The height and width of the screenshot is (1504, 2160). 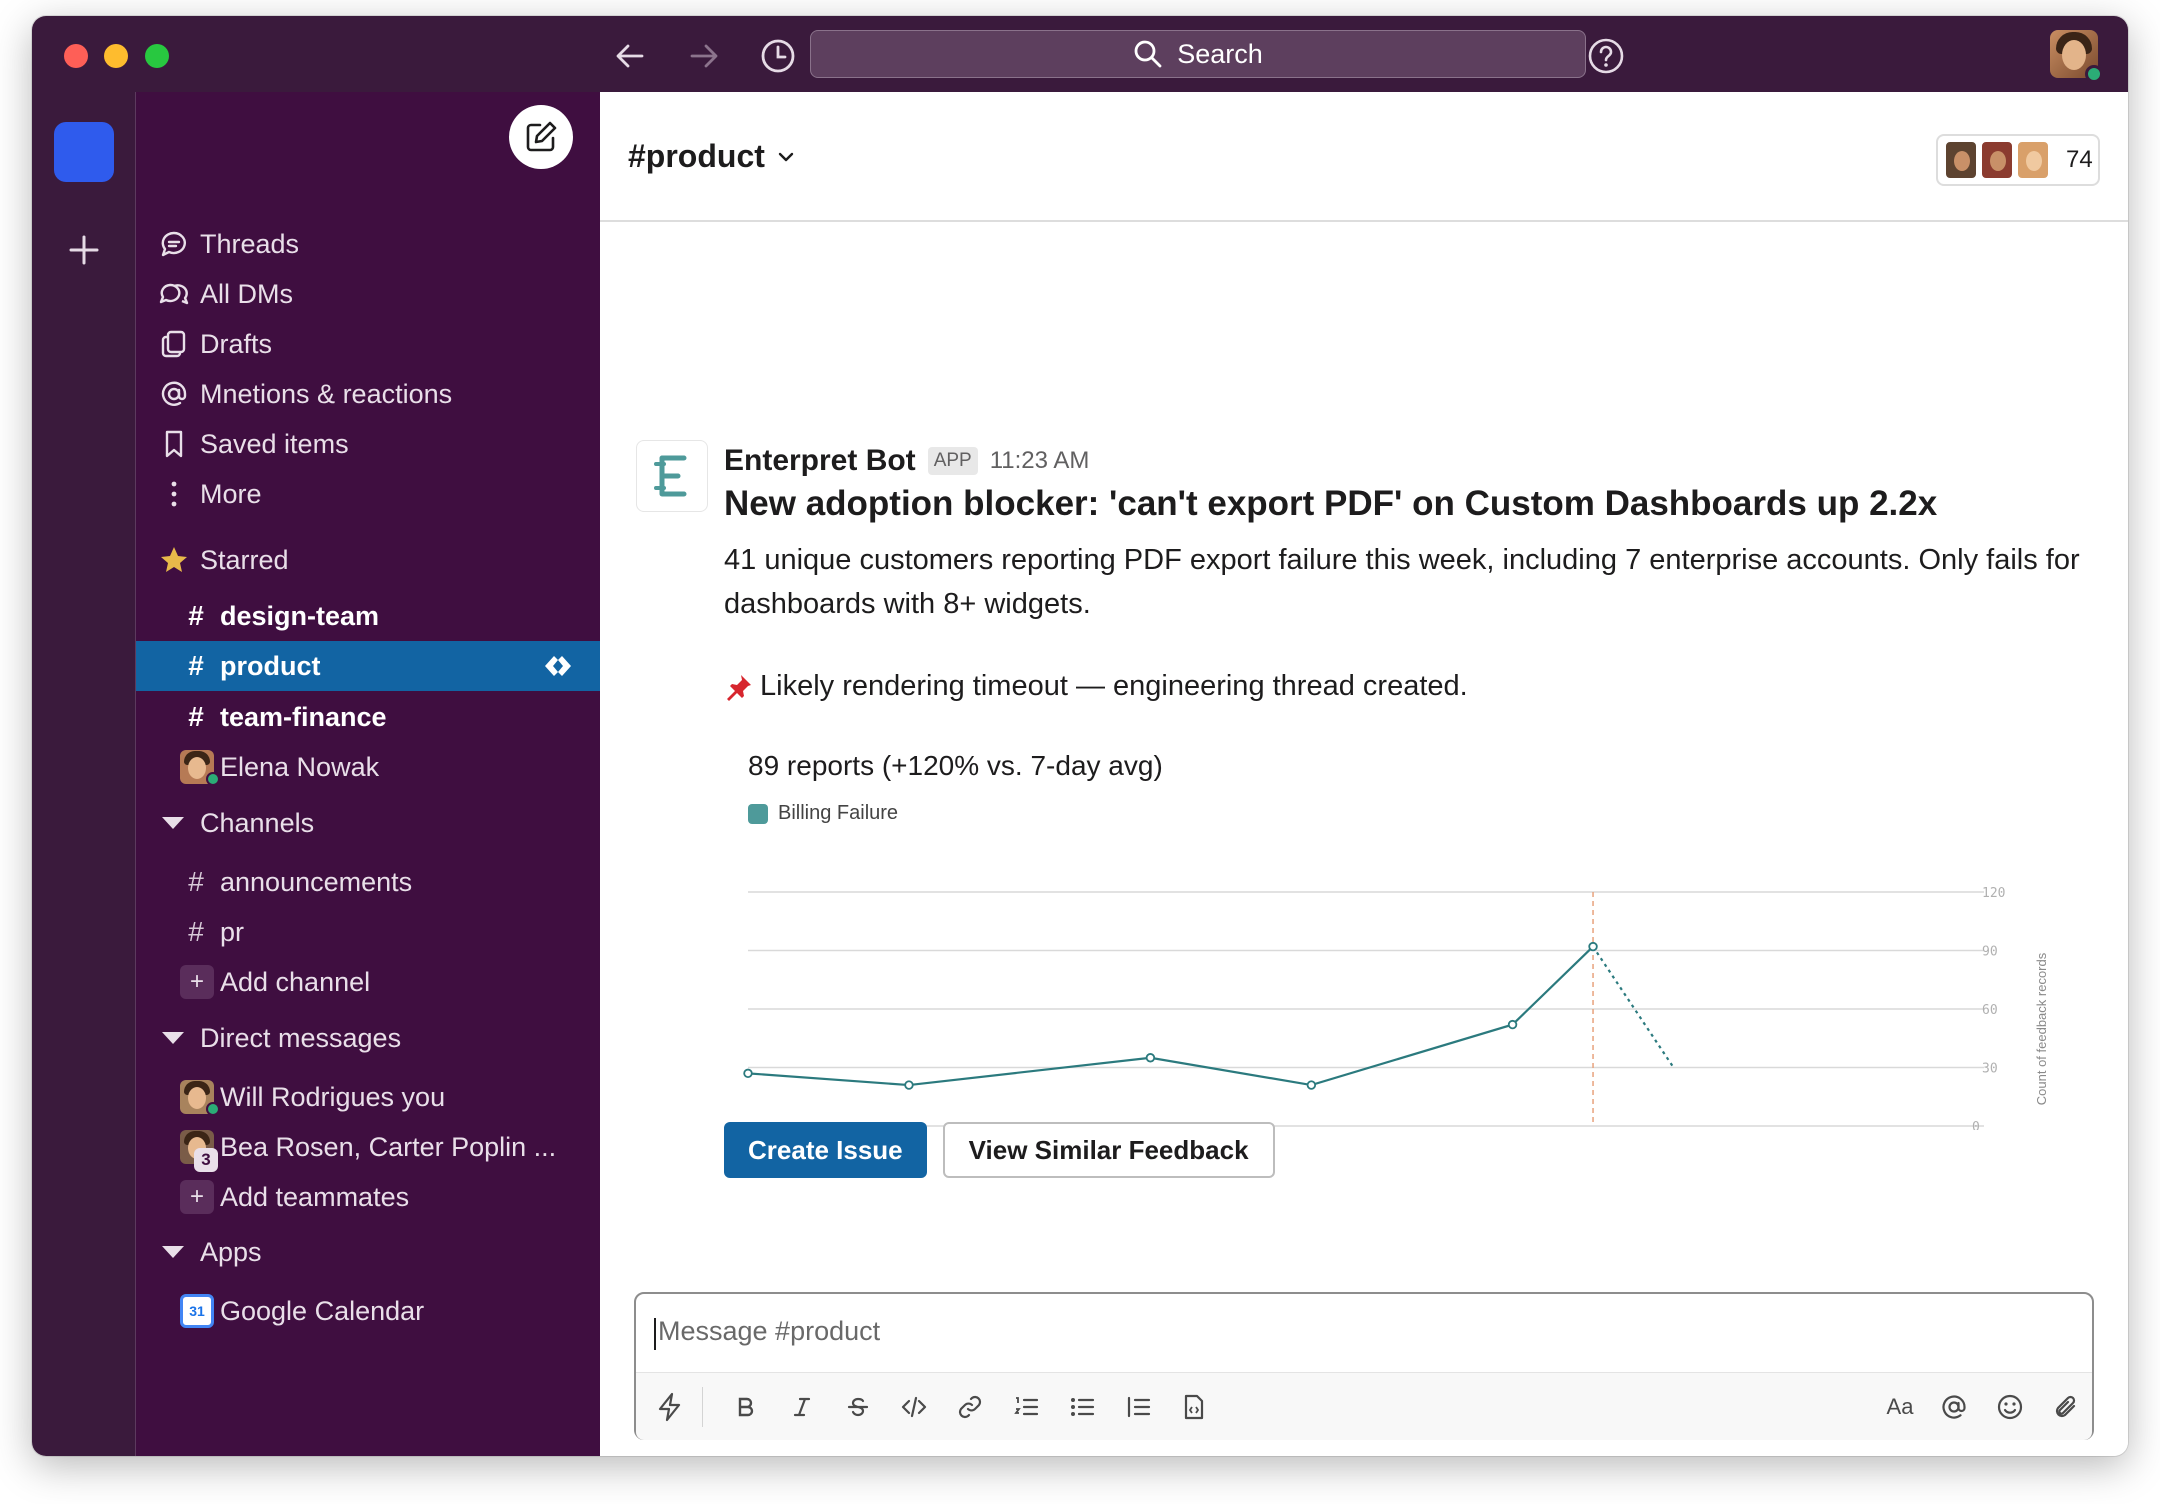 I want to click on blockquote-icon, so click(x=1138, y=1407).